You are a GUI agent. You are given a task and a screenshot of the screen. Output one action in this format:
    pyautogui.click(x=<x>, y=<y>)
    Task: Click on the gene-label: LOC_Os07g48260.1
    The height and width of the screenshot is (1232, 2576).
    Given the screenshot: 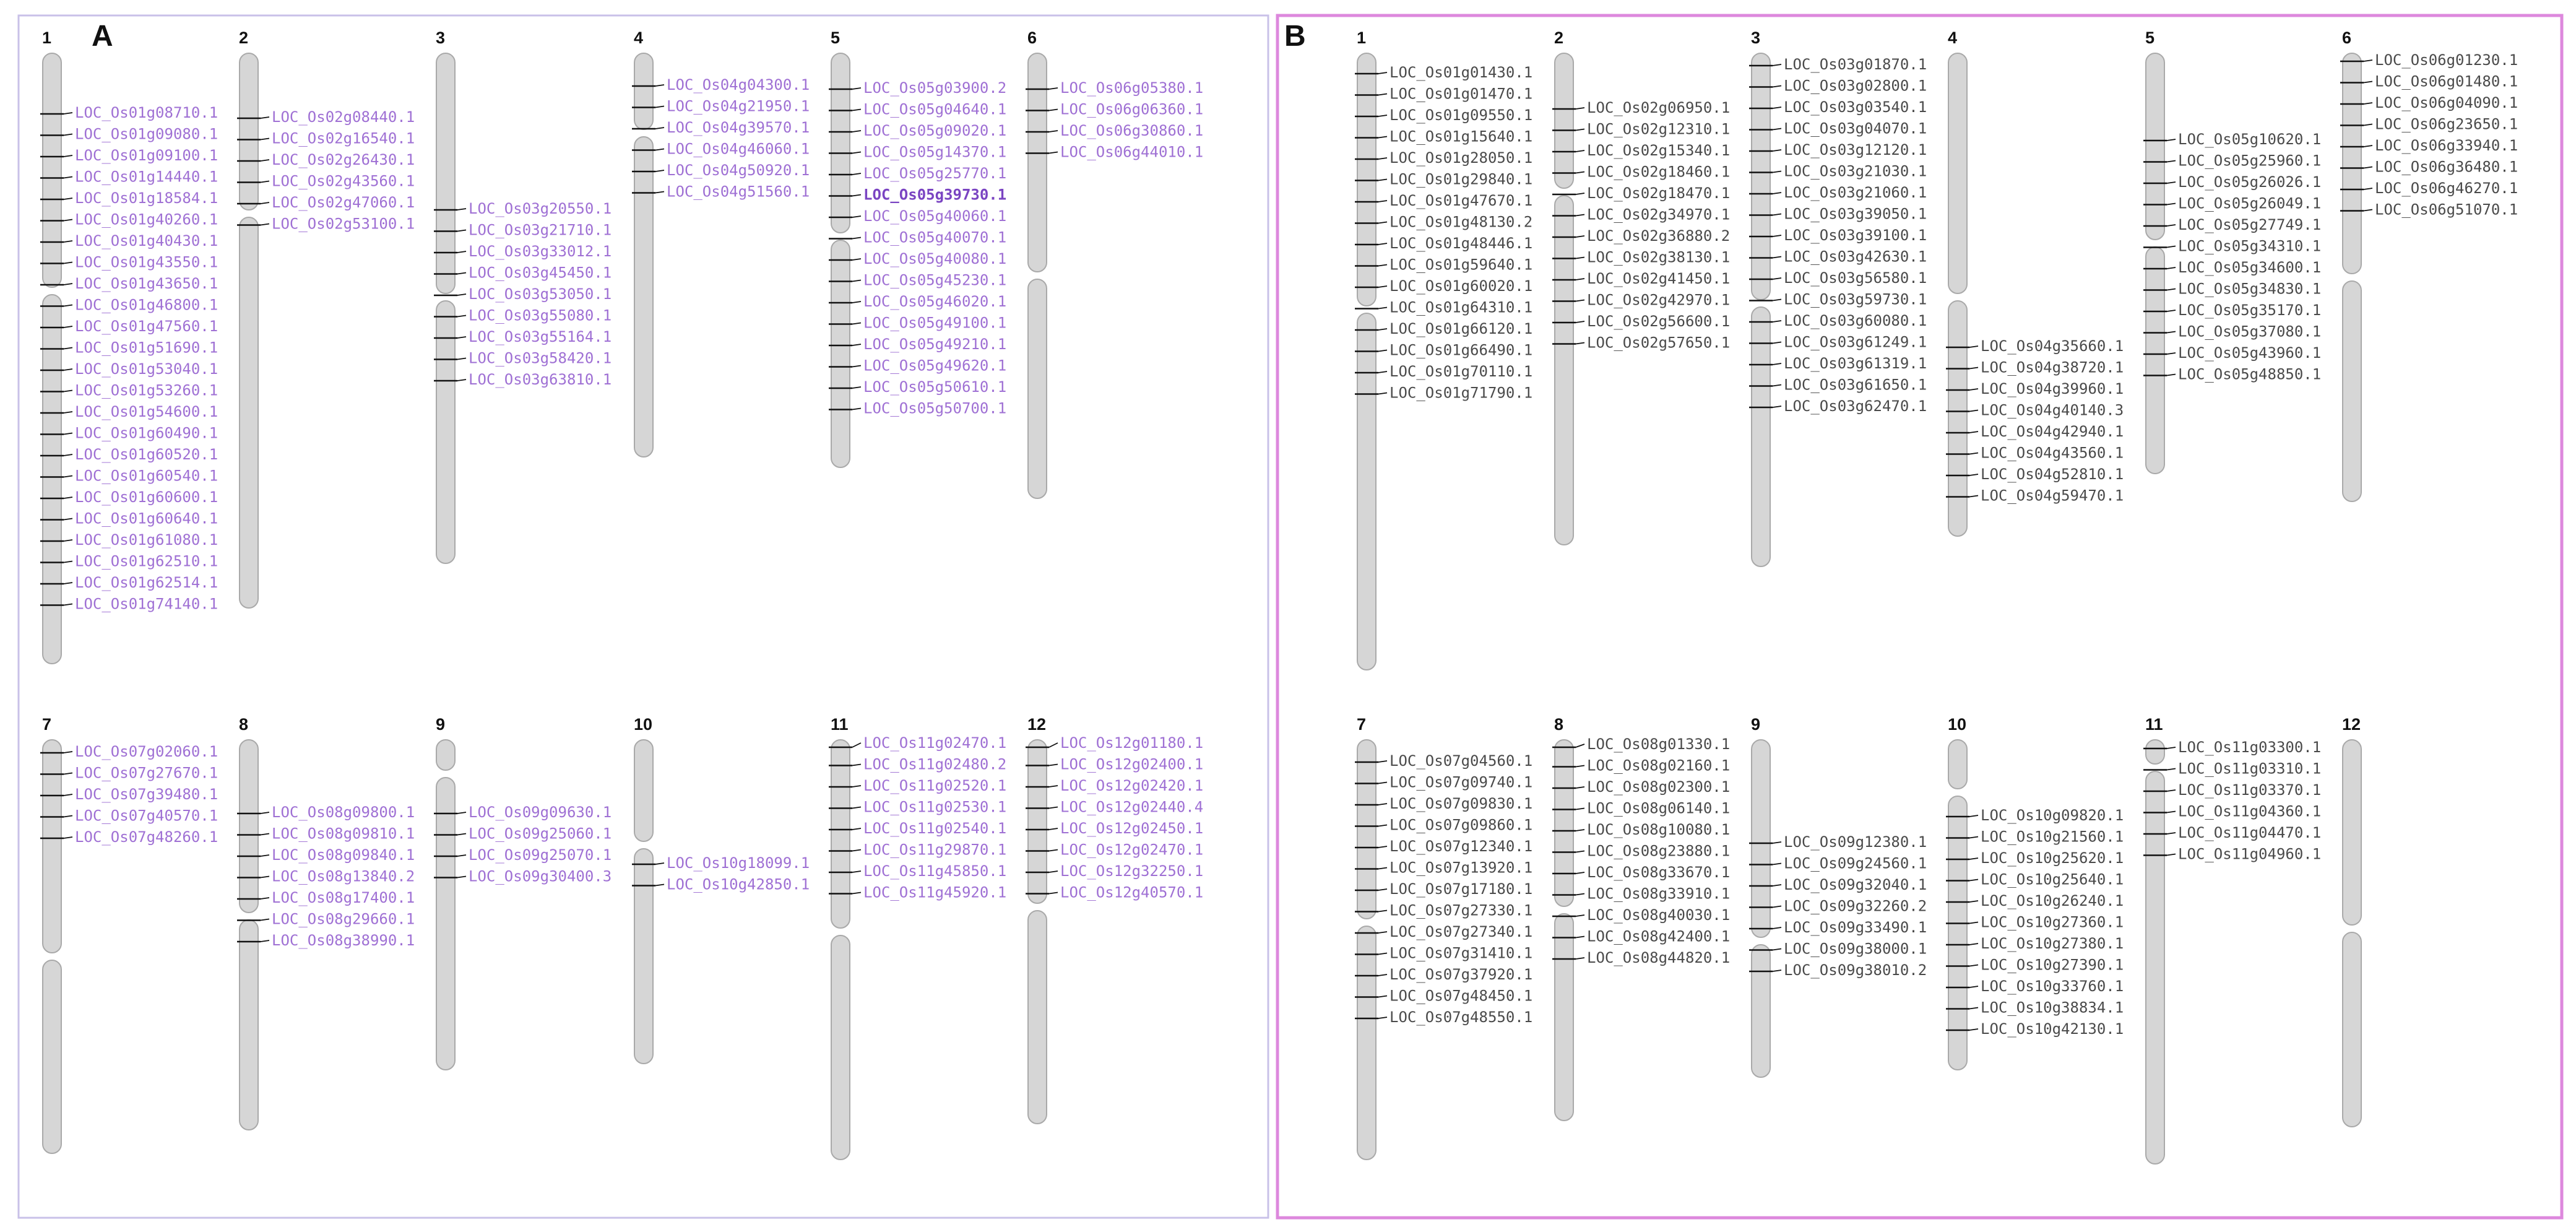 What is the action you would take?
    pyautogui.click(x=146, y=837)
    